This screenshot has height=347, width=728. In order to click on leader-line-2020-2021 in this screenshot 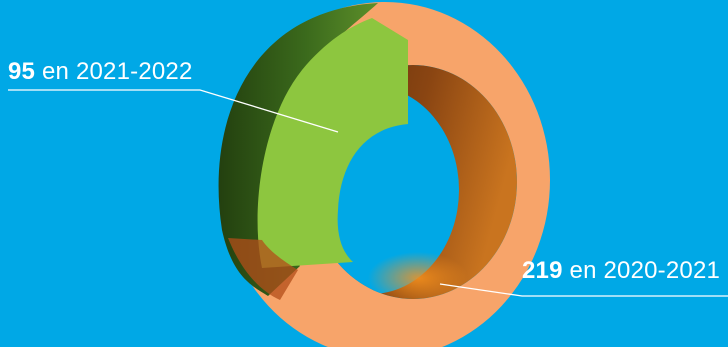, I will do `click(583, 290)`.